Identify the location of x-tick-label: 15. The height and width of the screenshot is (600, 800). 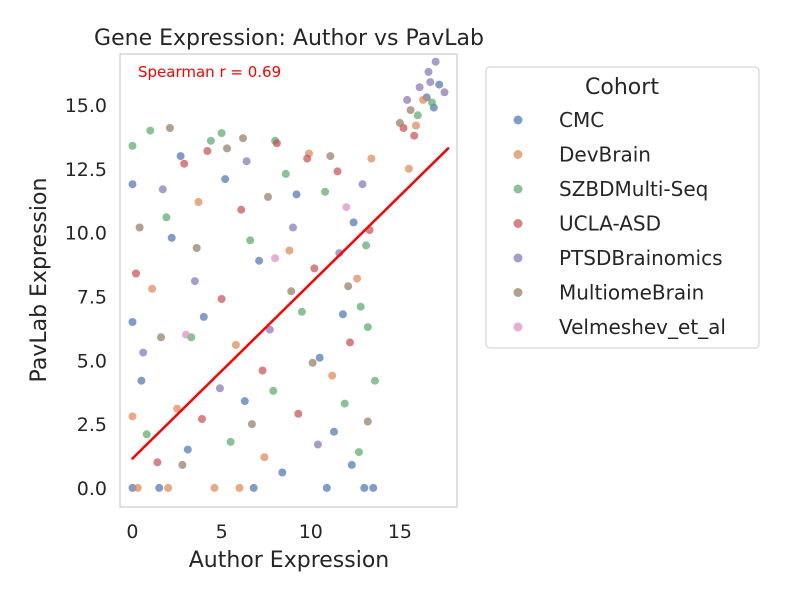
(400, 532).